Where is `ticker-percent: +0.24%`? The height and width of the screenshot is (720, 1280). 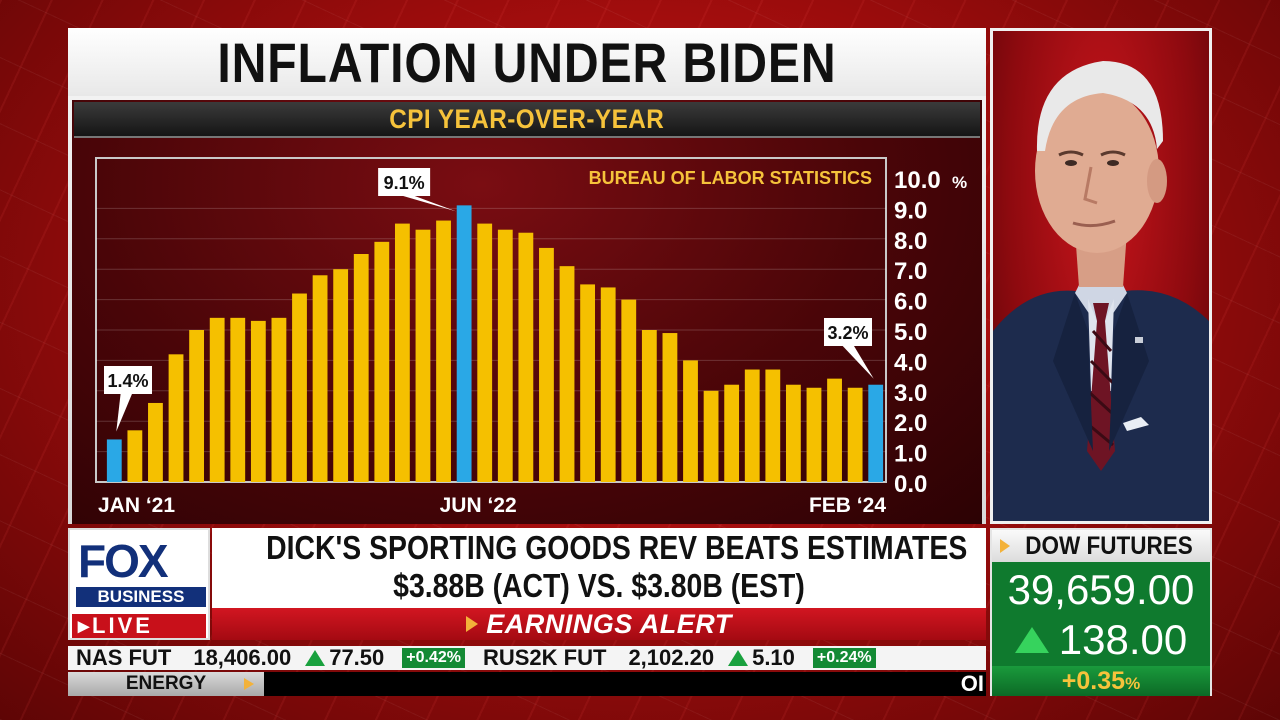
ticker-percent: +0.24% is located at coordinates (844, 658).